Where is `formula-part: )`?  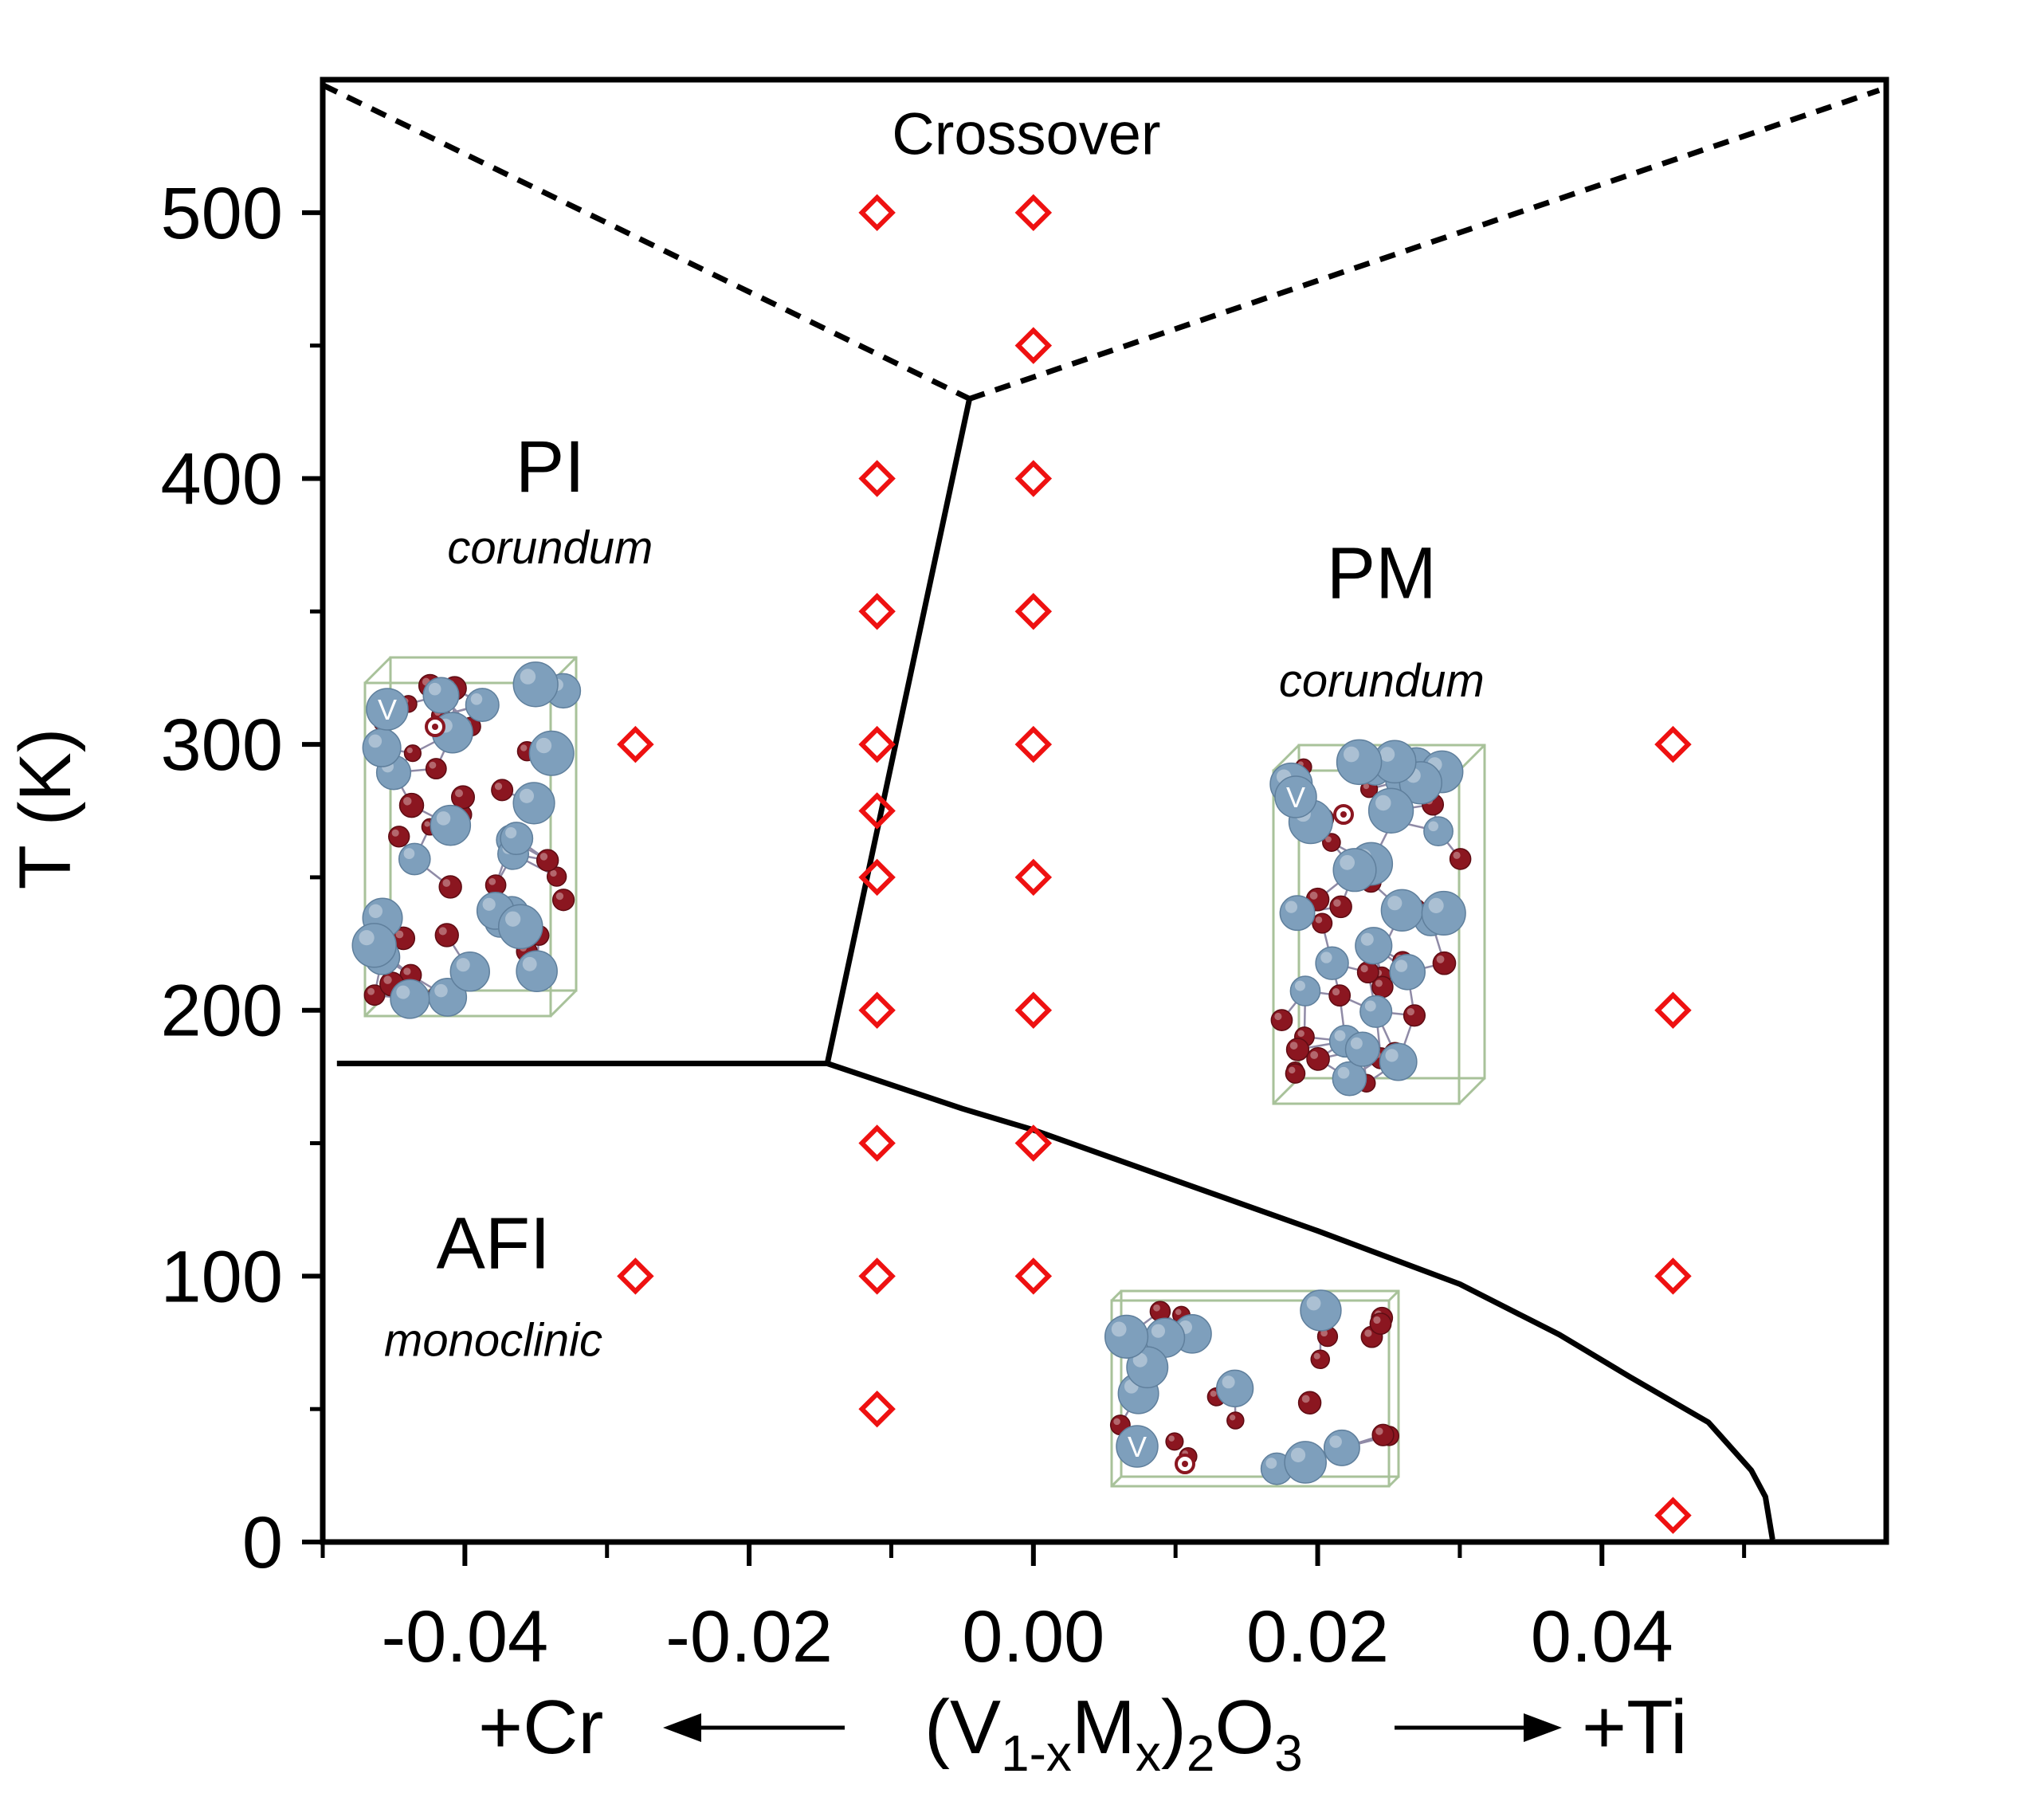 formula-part: ) is located at coordinates (1174, 1728).